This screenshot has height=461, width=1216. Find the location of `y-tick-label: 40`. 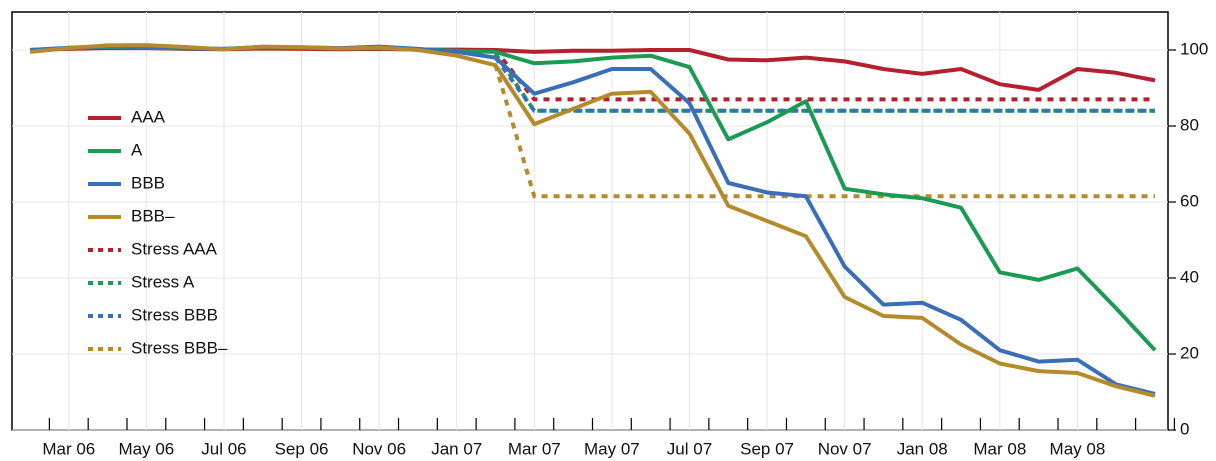

y-tick-label: 40 is located at coordinates (1189, 276).